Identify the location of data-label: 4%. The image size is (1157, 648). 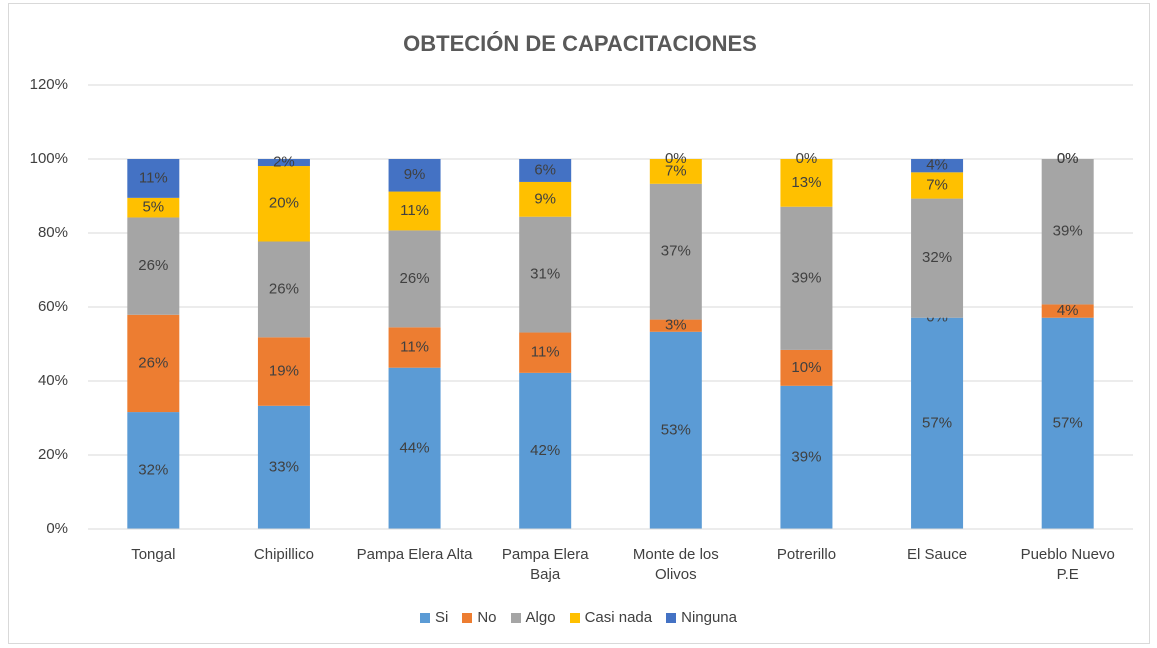
(937, 165).